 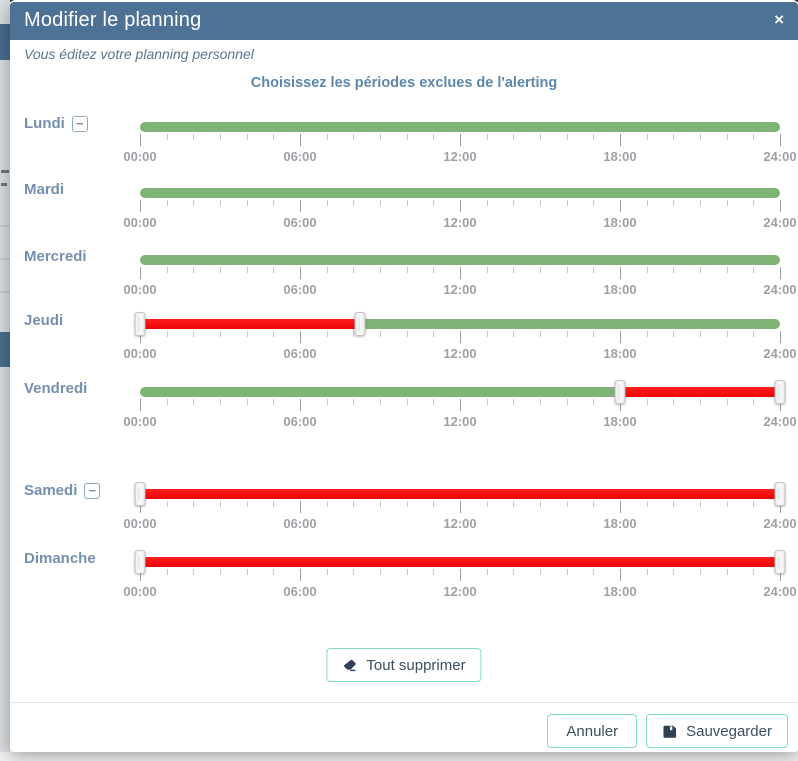 I want to click on background-divider, so click(x=5, y=259).